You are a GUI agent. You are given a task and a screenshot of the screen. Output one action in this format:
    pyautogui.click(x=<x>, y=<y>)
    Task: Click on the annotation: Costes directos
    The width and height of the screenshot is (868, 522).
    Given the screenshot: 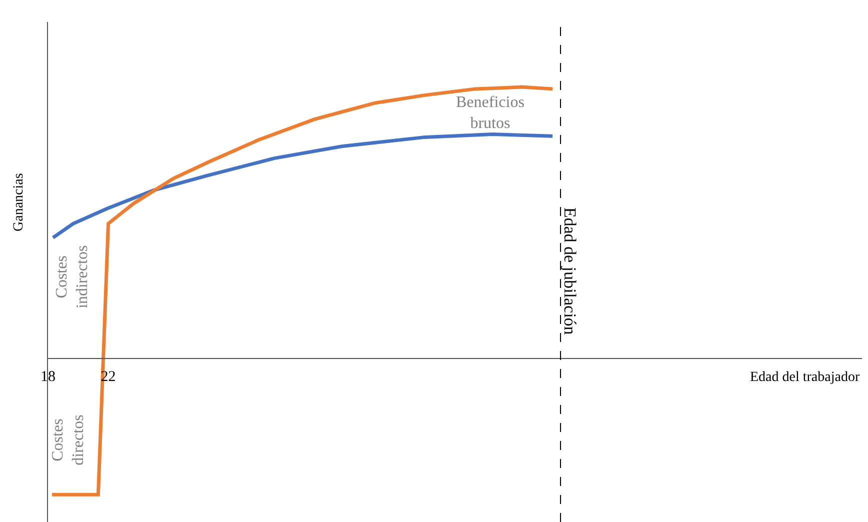 What is the action you would take?
    pyautogui.click(x=68, y=440)
    